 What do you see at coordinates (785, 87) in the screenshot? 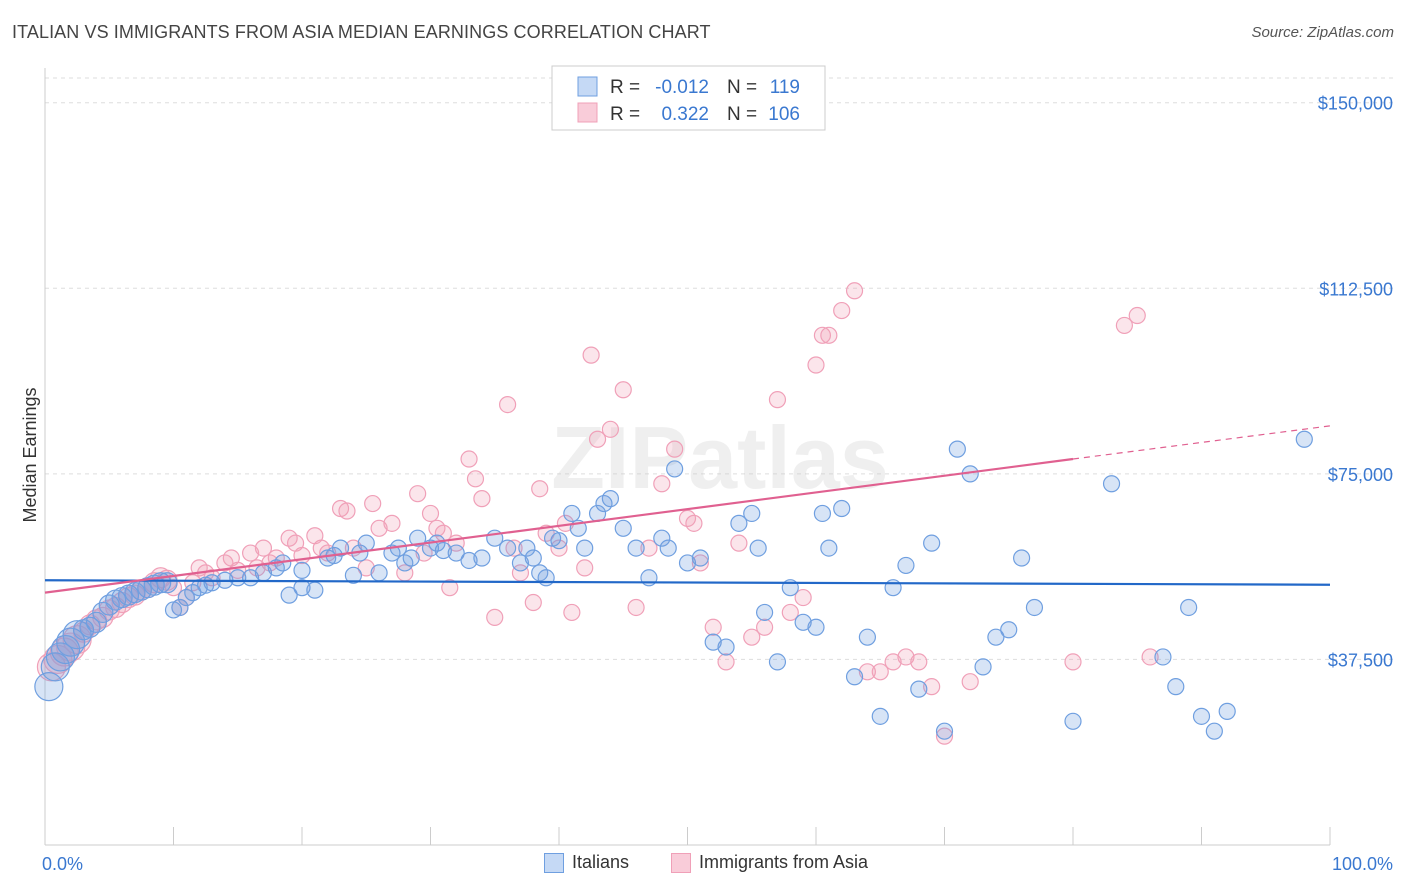
I see `legend-n-italians: 119` at bounding box center [785, 87].